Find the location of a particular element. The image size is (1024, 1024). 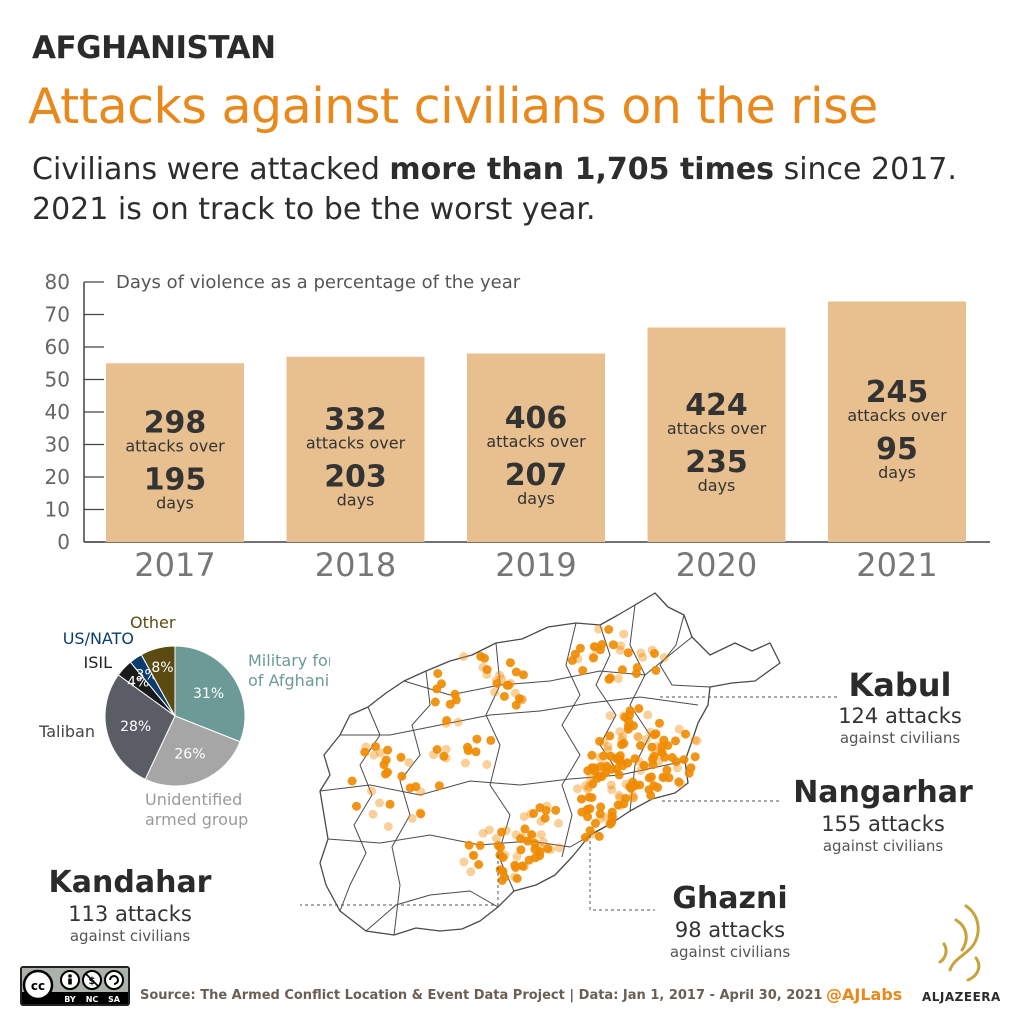

bar-days-label: 203 is located at coordinates (355, 476).